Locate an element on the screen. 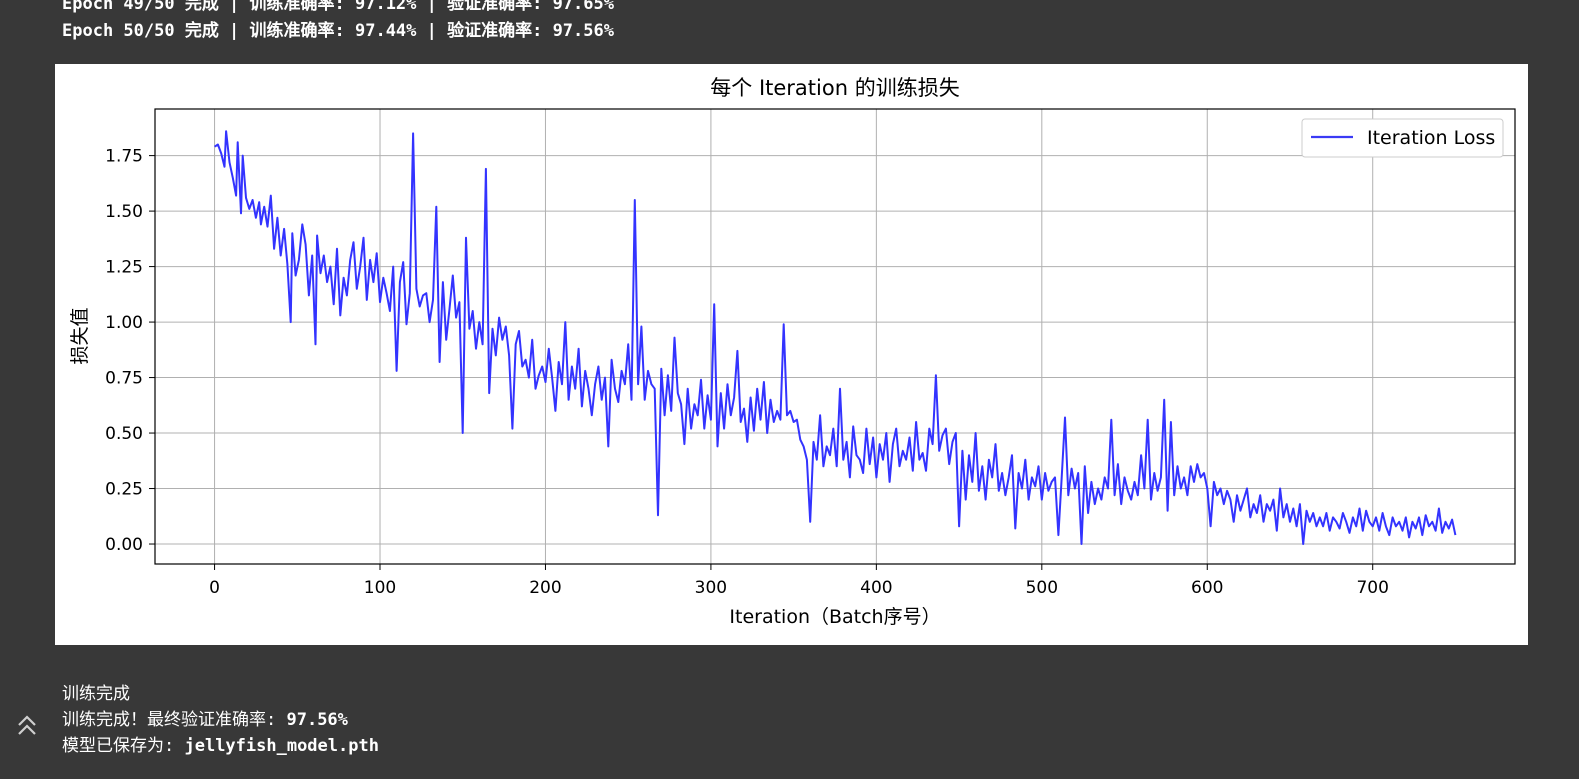  x-tick-label: 200 is located at coordinates (545, 588).